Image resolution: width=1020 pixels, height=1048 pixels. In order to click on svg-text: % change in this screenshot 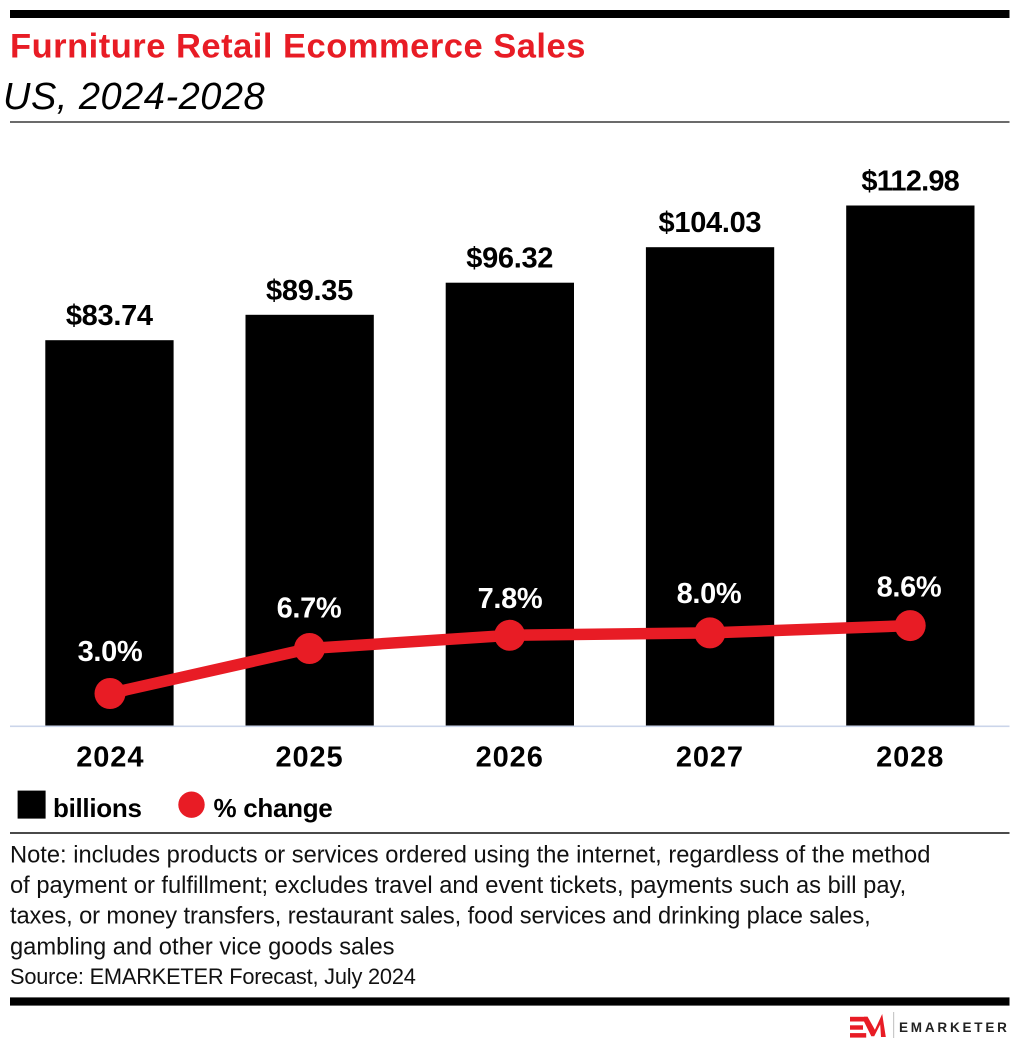, I will do `click(273, 808)`.